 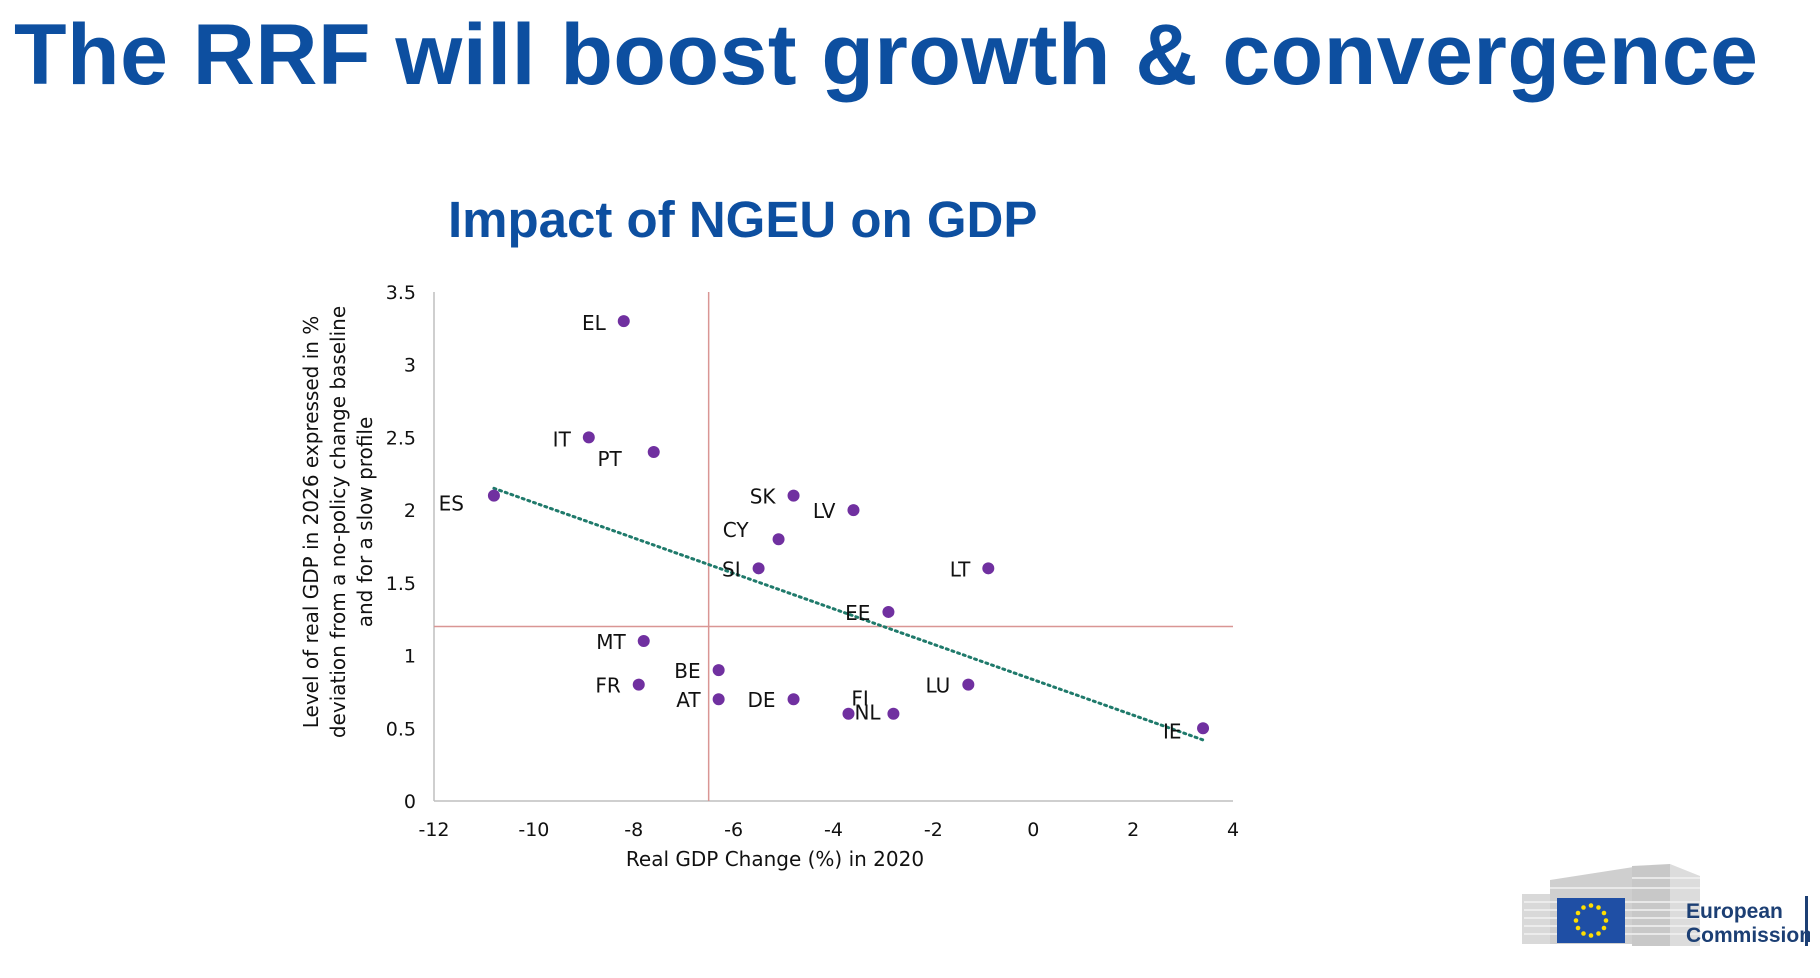 I want to click on x-tick-label: -2, so click(x=933, y=830).